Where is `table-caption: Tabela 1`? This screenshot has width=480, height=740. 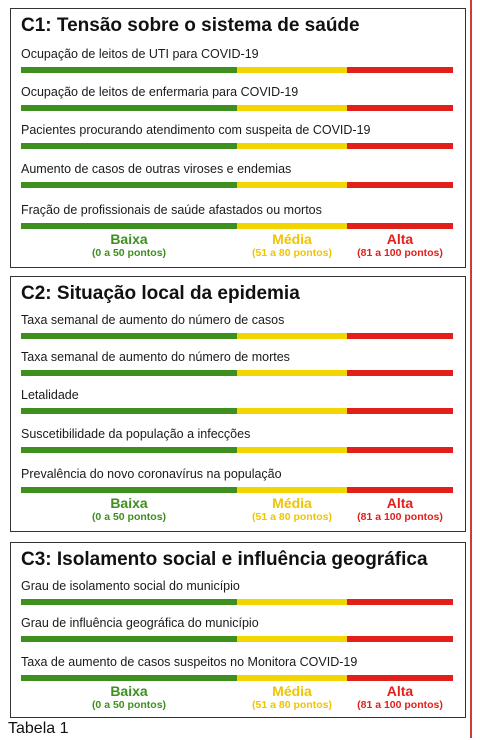
table-caption: Tabela 1 is located at coordinates (38, 728).